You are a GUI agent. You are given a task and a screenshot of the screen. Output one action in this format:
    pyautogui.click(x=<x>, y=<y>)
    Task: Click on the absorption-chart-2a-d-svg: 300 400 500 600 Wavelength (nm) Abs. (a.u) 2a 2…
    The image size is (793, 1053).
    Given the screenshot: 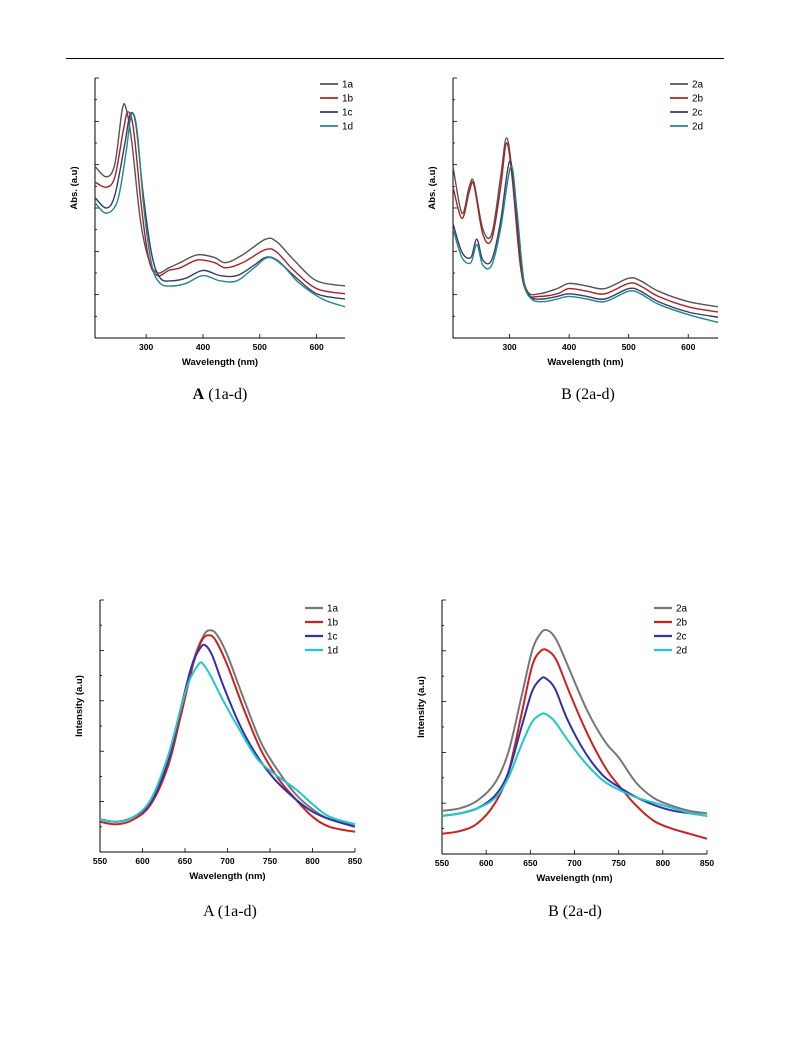 What is the action you would take?
    pyautogui.click(x=573, y=222)
    